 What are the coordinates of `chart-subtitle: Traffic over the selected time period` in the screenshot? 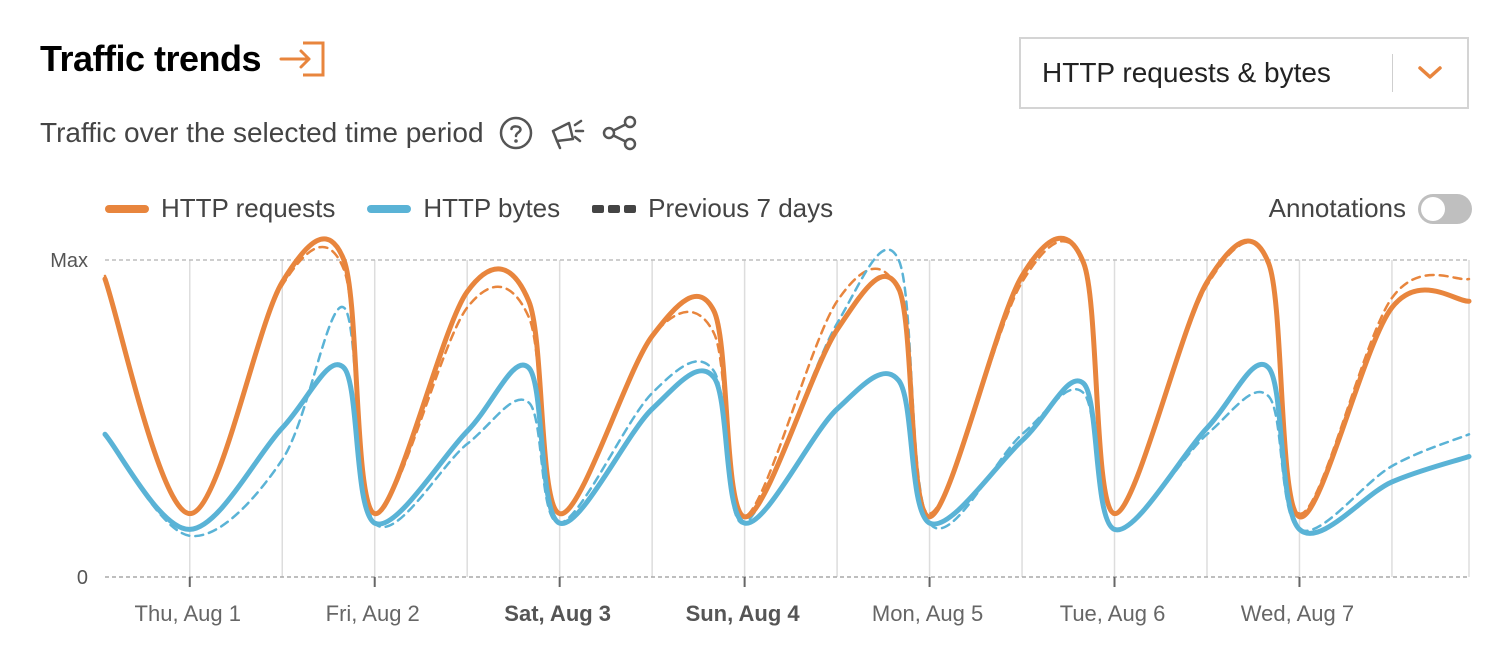 It's located at (262, 132).